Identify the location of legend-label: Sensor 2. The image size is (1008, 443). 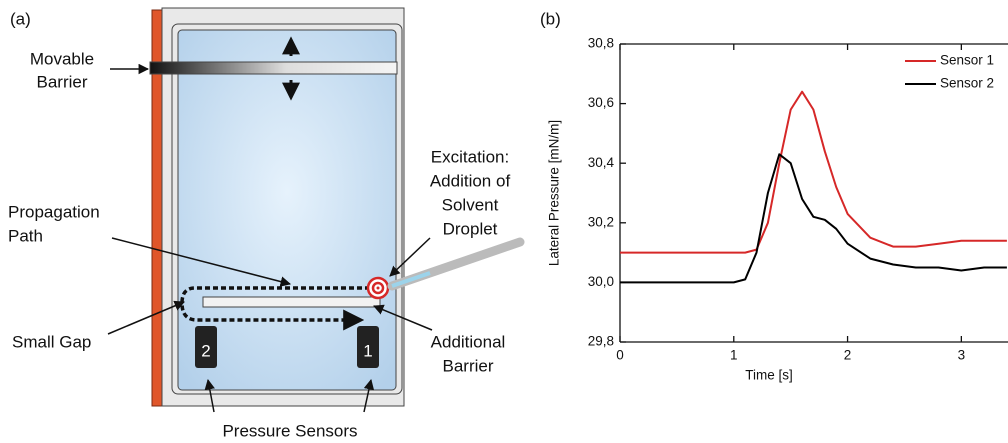
(967, 83).